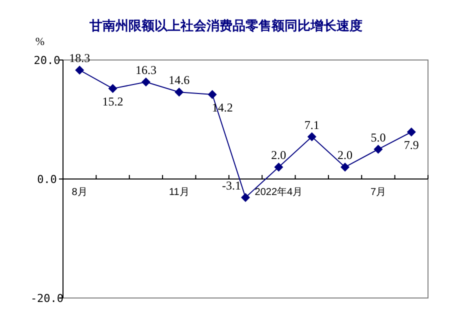 Image resolution: width=453 pixels, height=321 pixels. I want to click on chart-title: 甘南州限额以上社会消费品零售额同比增长速度, so click(225, 25).